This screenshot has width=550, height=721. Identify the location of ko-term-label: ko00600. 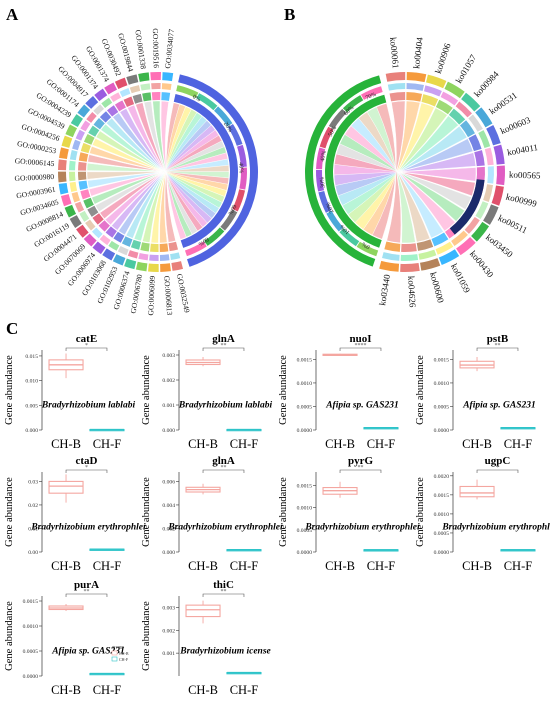
(437, 287).